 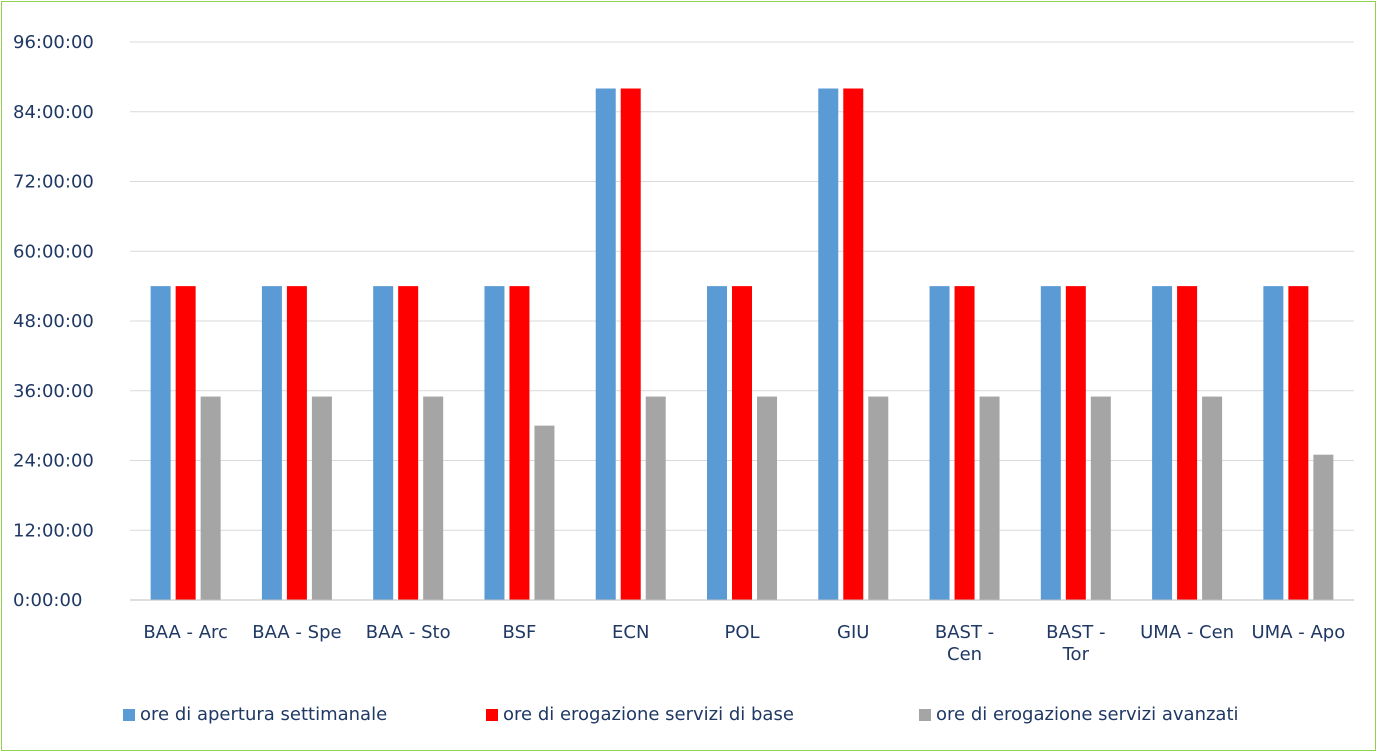 I want to click on y-tick-label-3: 36:00:00, so click(x=53, y=391).